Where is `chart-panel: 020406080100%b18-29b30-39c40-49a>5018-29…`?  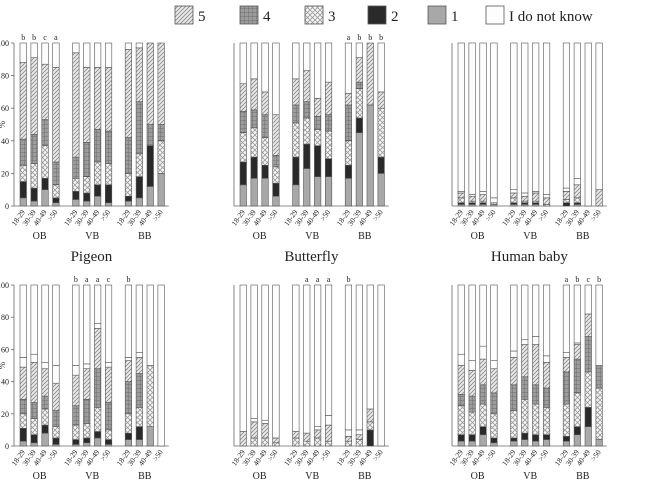
chart-panel: 020406080100%b18-29b30-39c40-49a>5018-29… is located at coordinates (84, 149).